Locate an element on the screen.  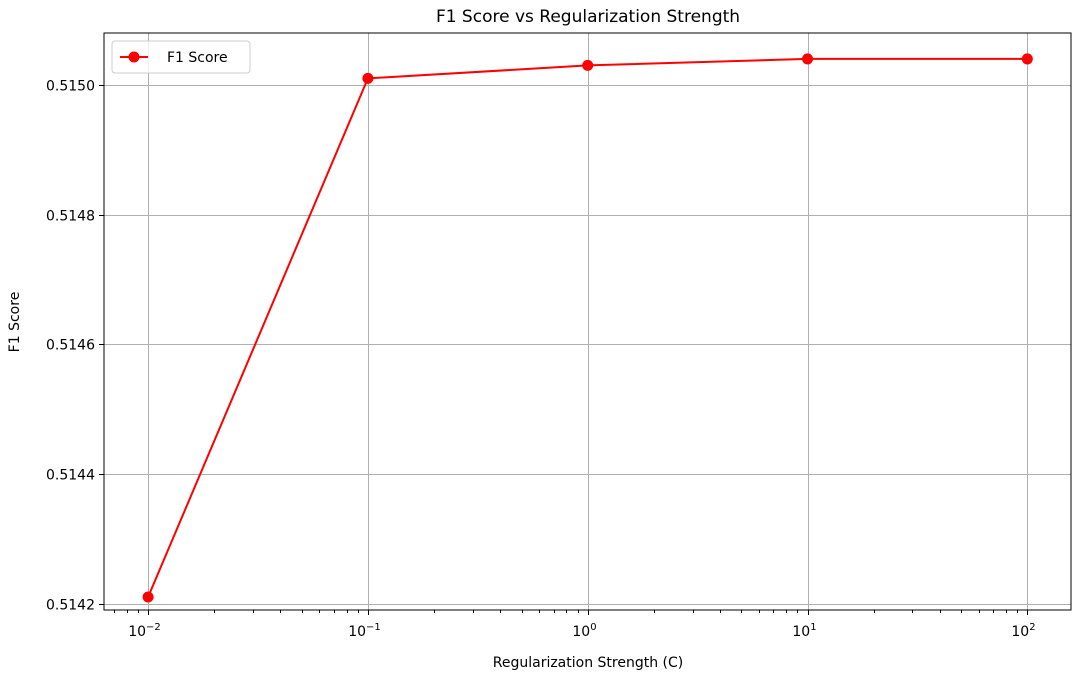
y-tick-label: 0.5150 is located at coordinates (70, 87).